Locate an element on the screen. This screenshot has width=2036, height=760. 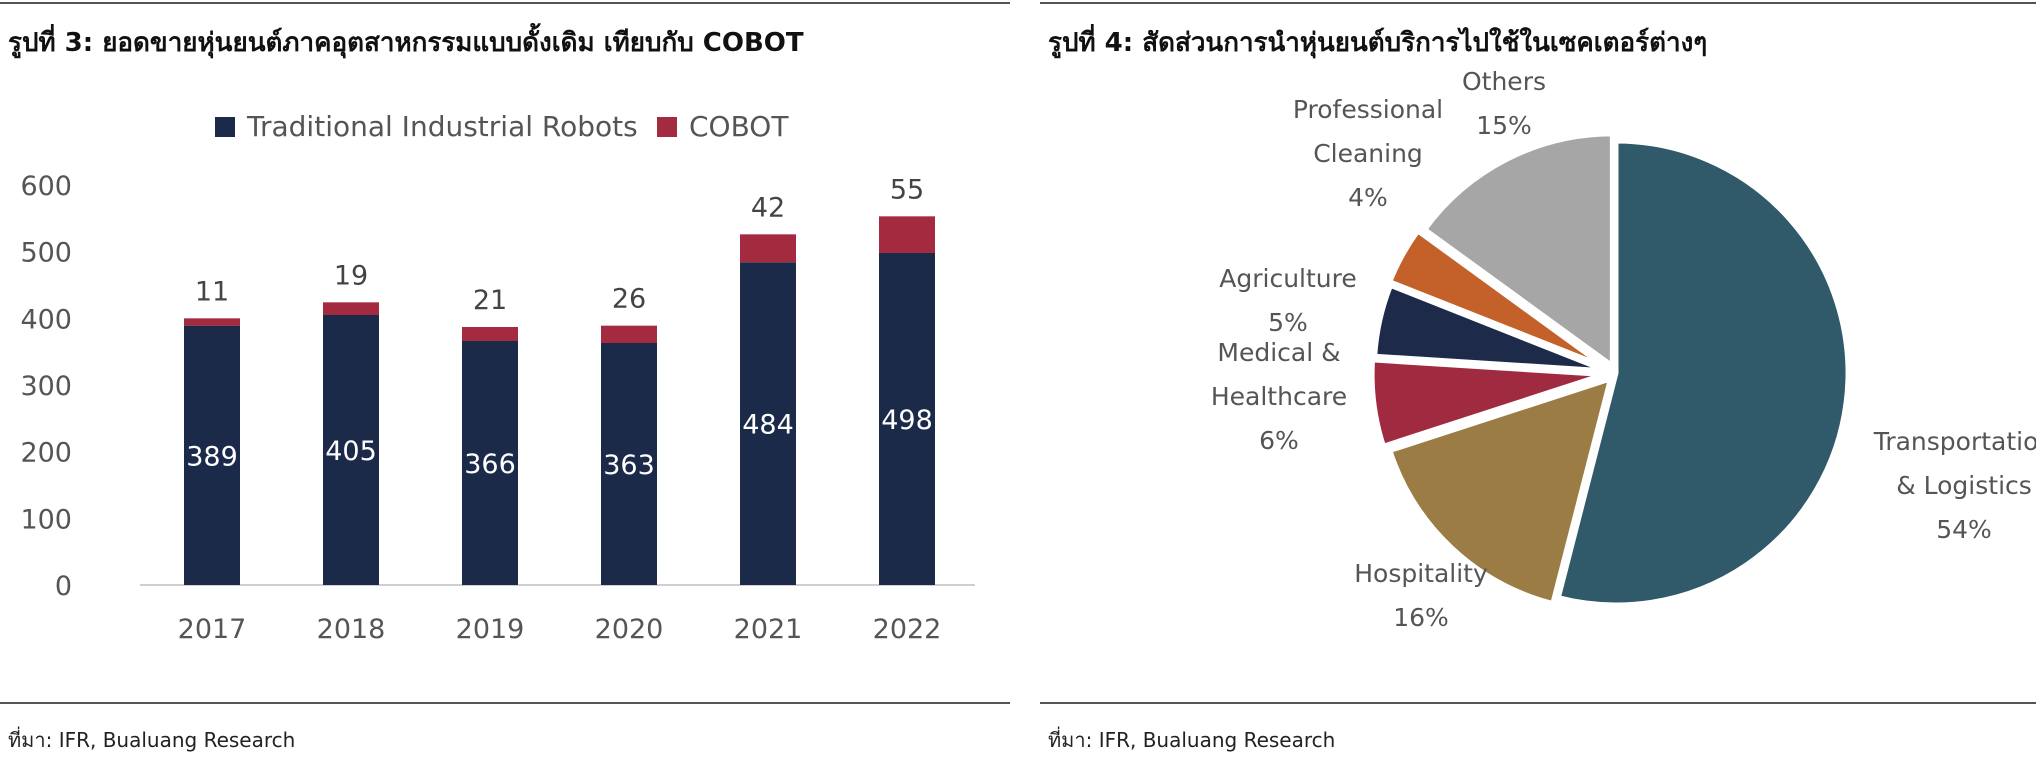
data-label-traditional: 363 is located at coordinates (629, 465).